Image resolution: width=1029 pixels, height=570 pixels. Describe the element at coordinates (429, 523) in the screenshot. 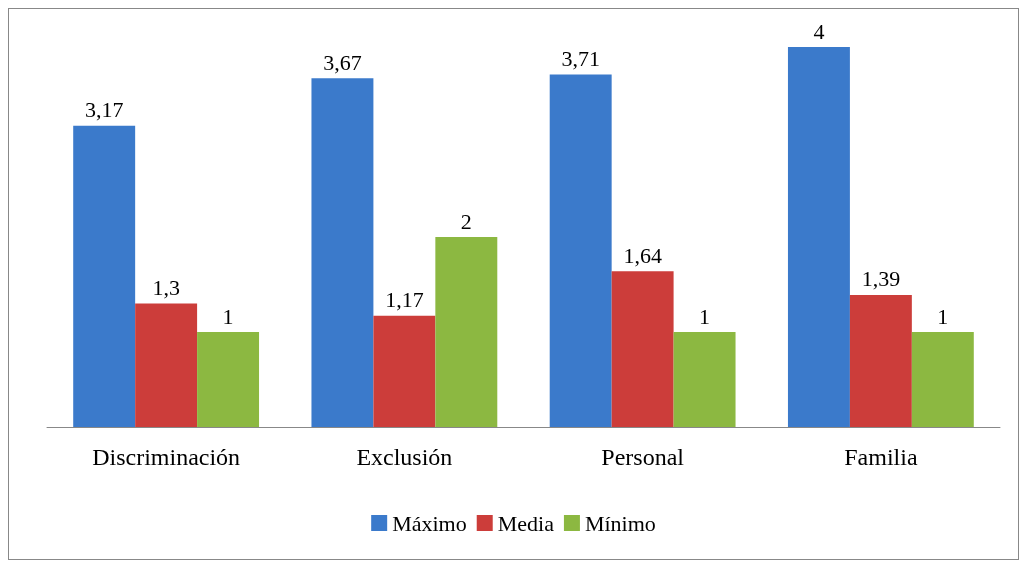

I see `legend-label: Máximo` at that location.